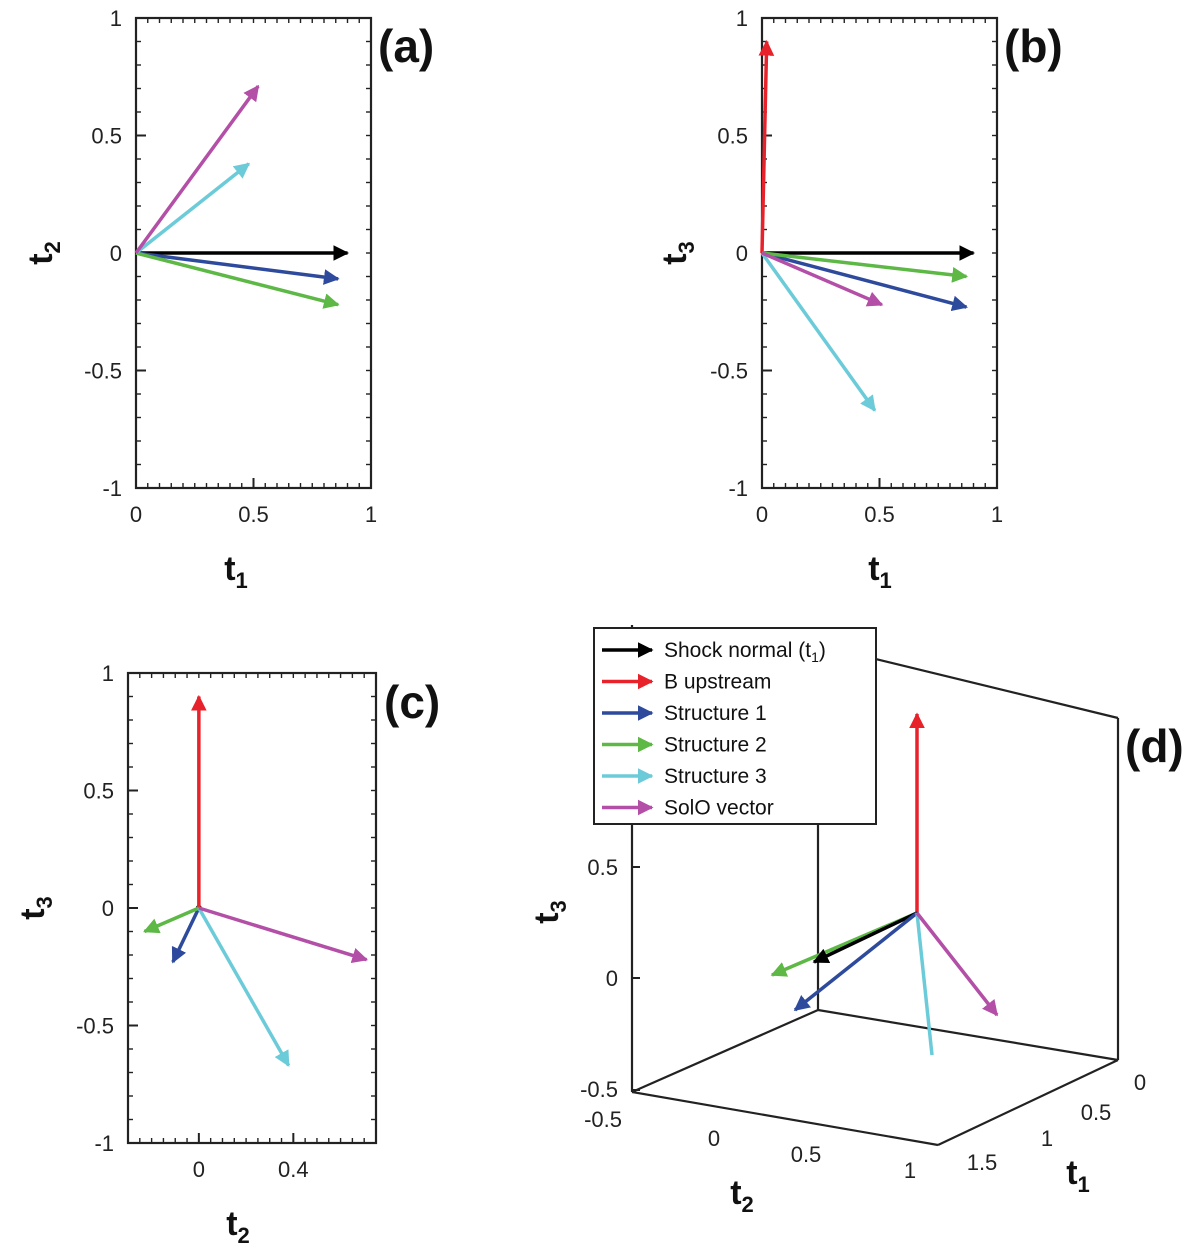 The image size is (1200, 1250). What do you see at coordinates (412, 702) in the screenshot?
I see `panel-label: (c)` at bounding box center [412, 702].